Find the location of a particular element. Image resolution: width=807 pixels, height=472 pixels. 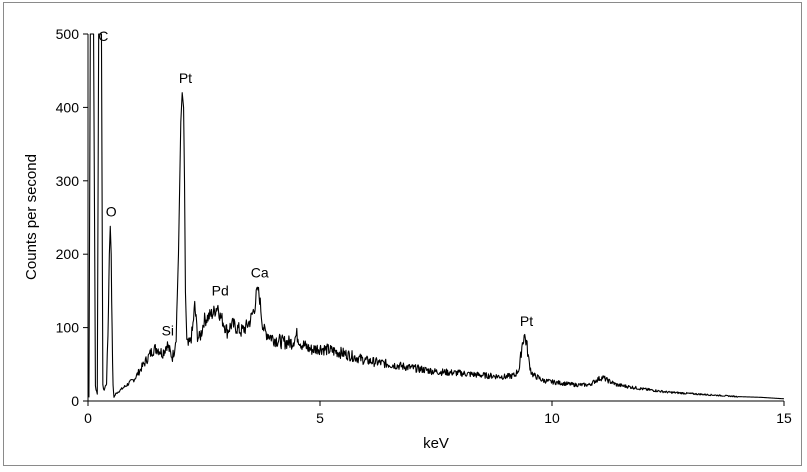

peak-label-ca: Ca is located at coordinates (260, 272).